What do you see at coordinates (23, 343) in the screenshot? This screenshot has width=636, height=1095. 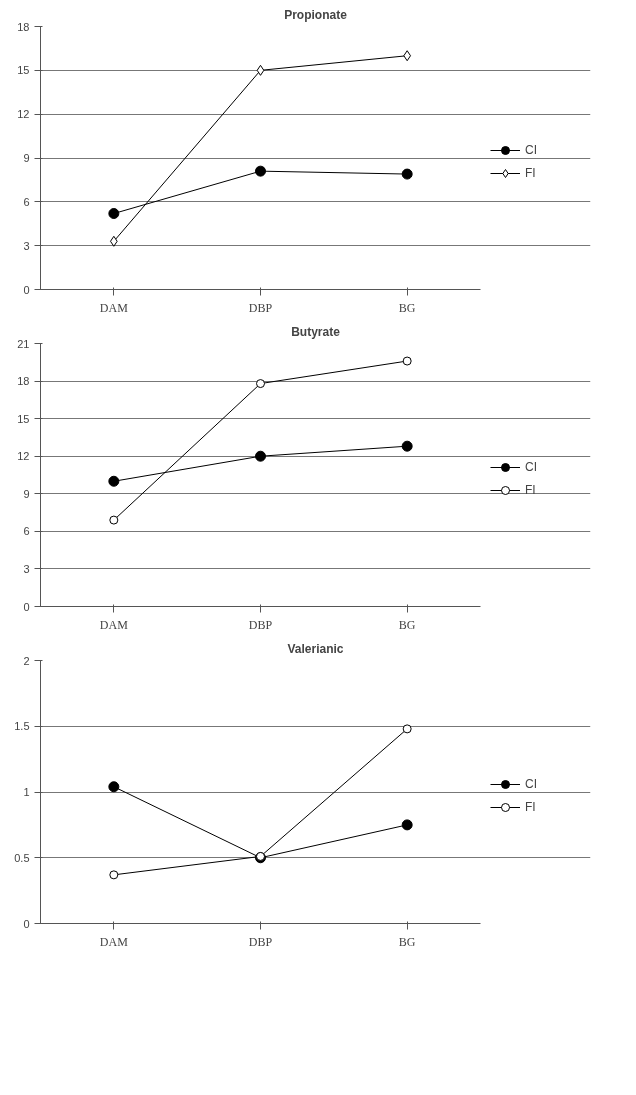 I see `y-tick-label: 21` at bounding box center [23, 343].